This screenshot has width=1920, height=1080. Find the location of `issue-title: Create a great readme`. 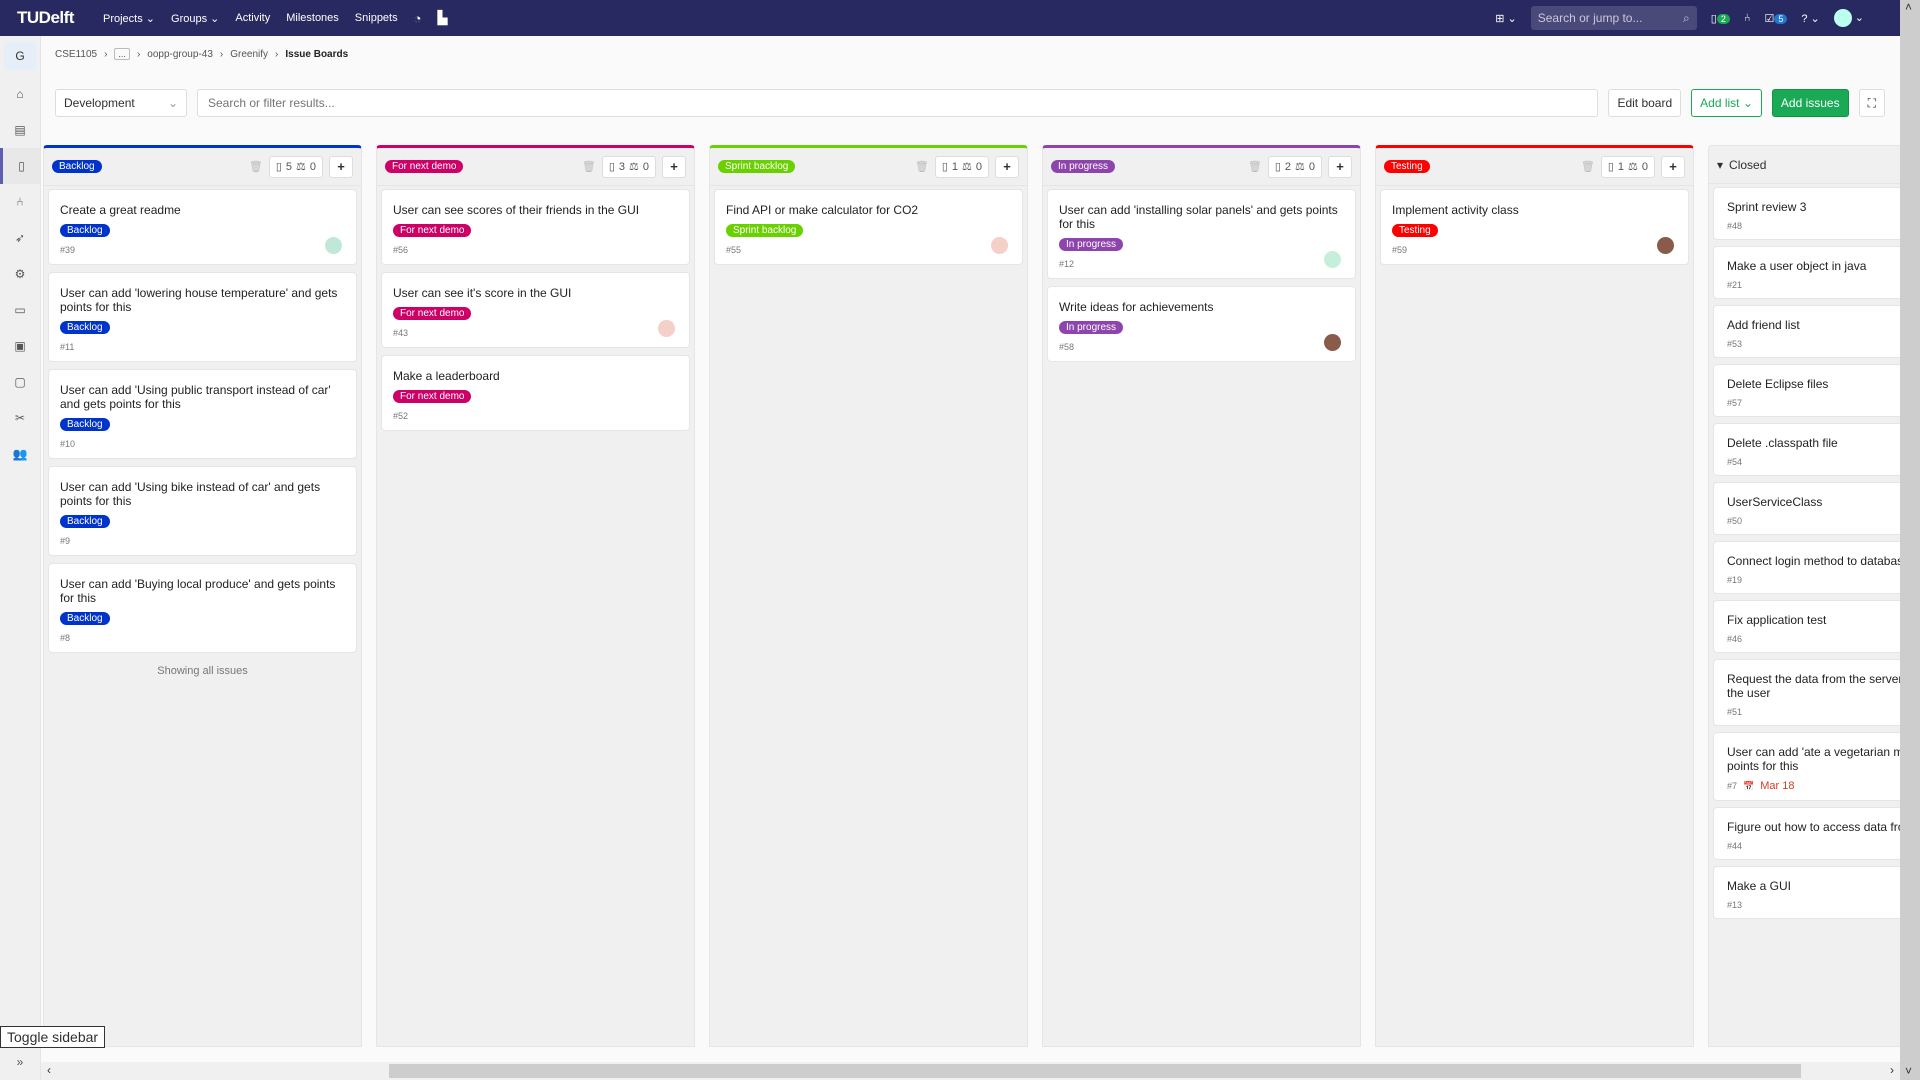

issue-title: Create a great readme is located at coordinates (120, 210).